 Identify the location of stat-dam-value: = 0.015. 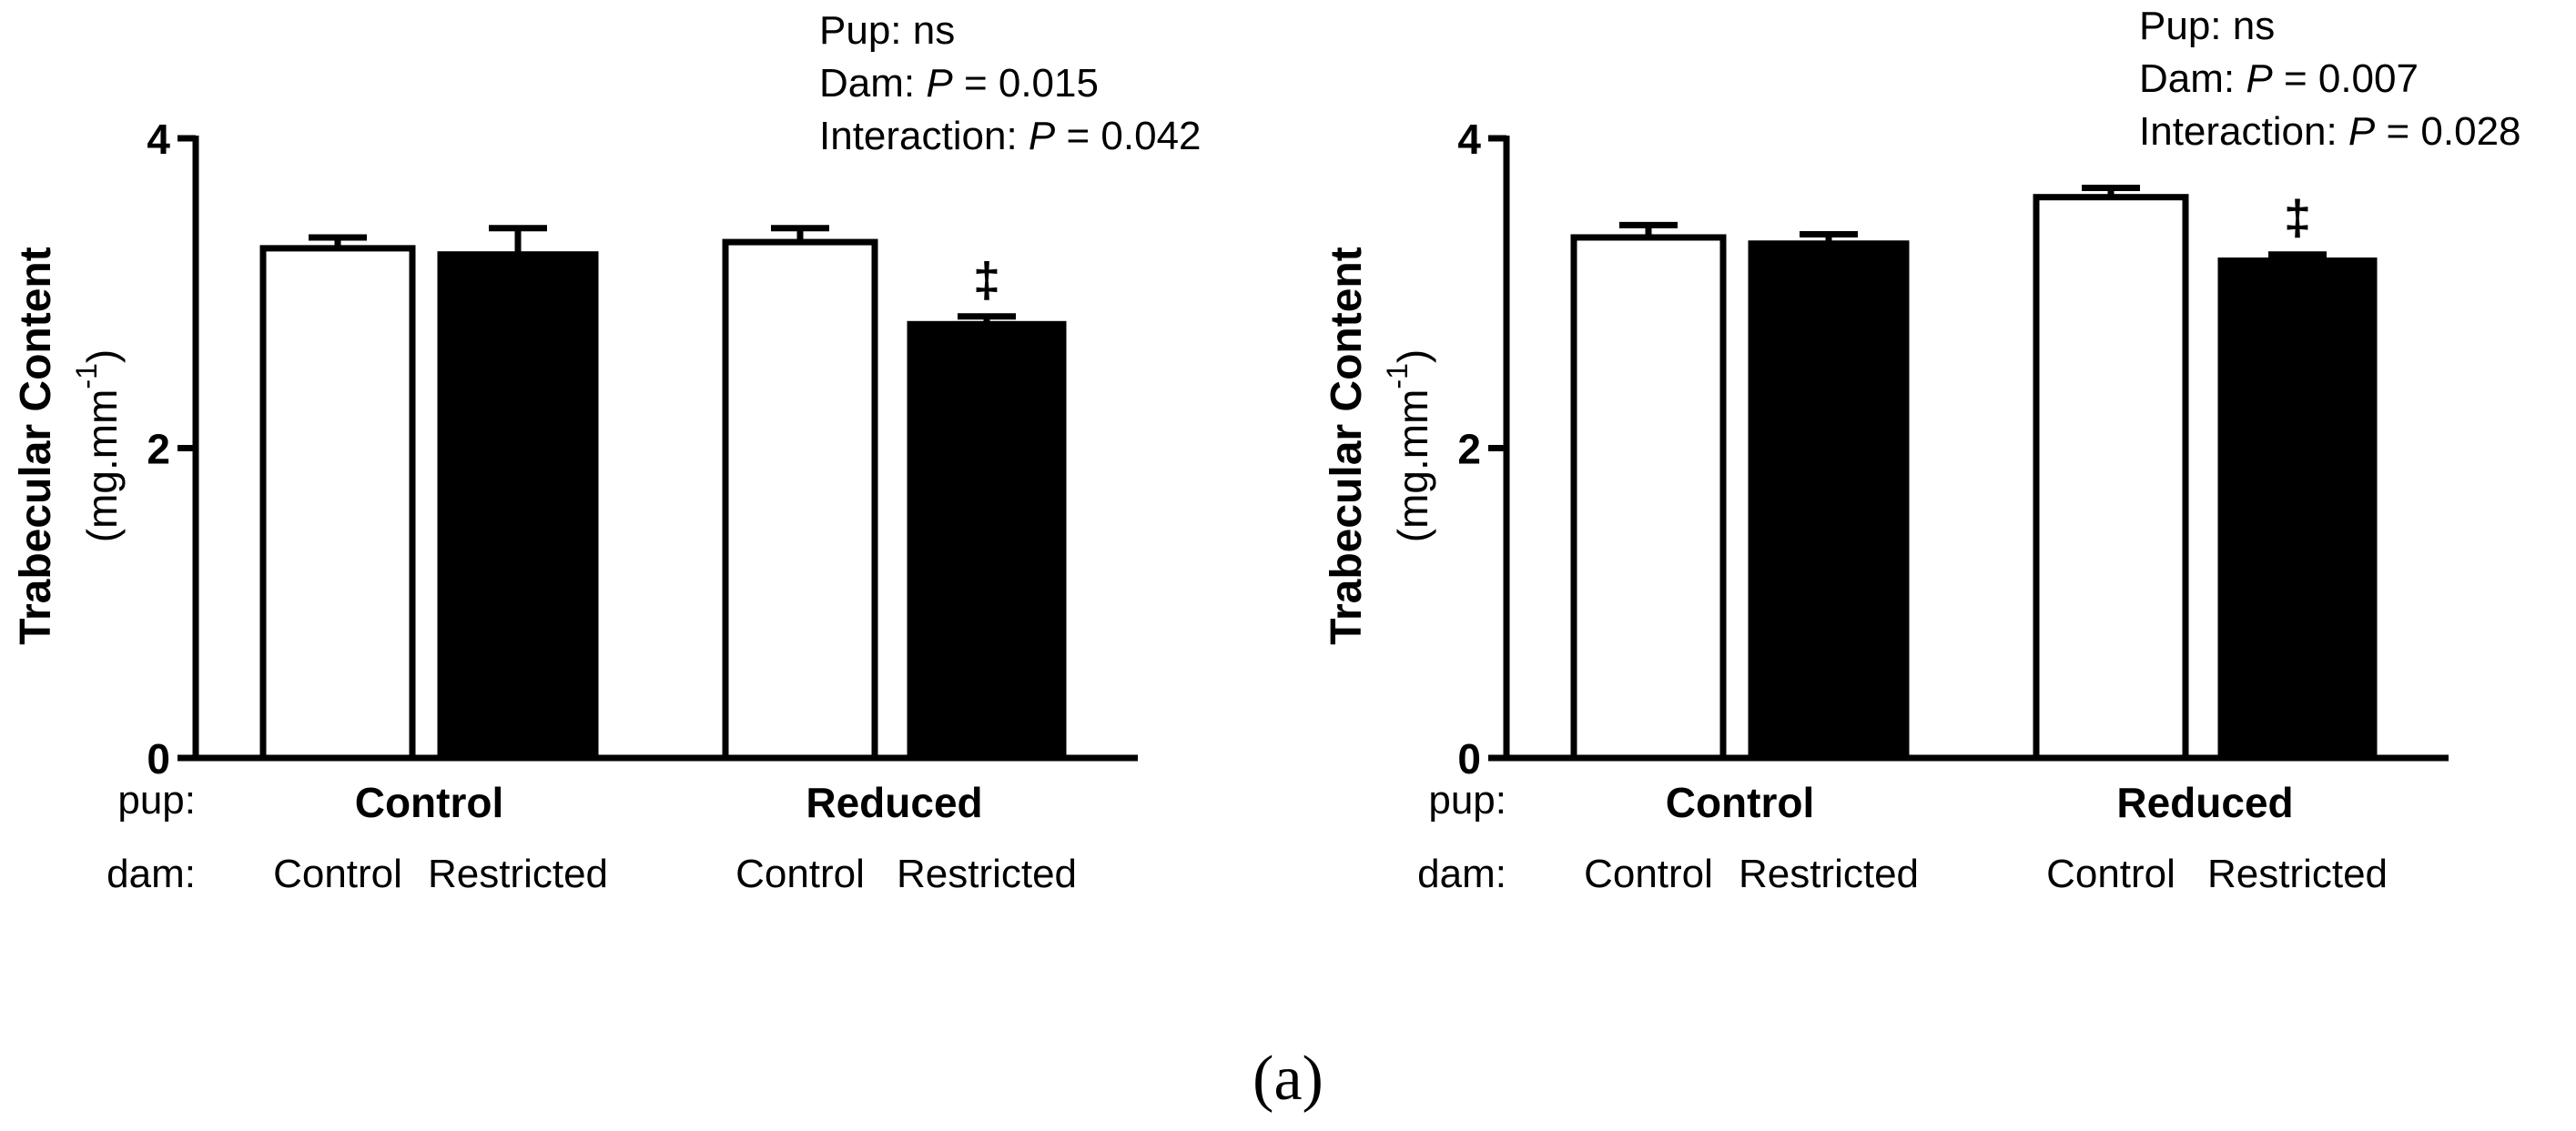
(1026, 83).